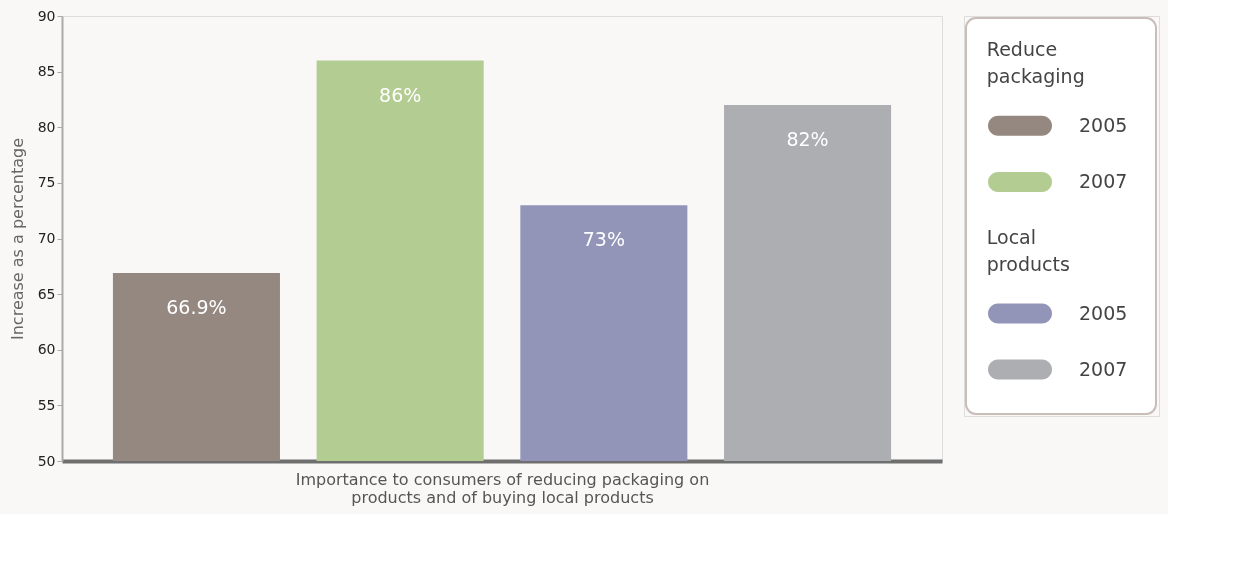 This screenshot has height=583, width=1245. What do you see at coordinates (46, 404) in the screenshot?
I see `y-tick-label: 55` at bounding box center [46, 404].